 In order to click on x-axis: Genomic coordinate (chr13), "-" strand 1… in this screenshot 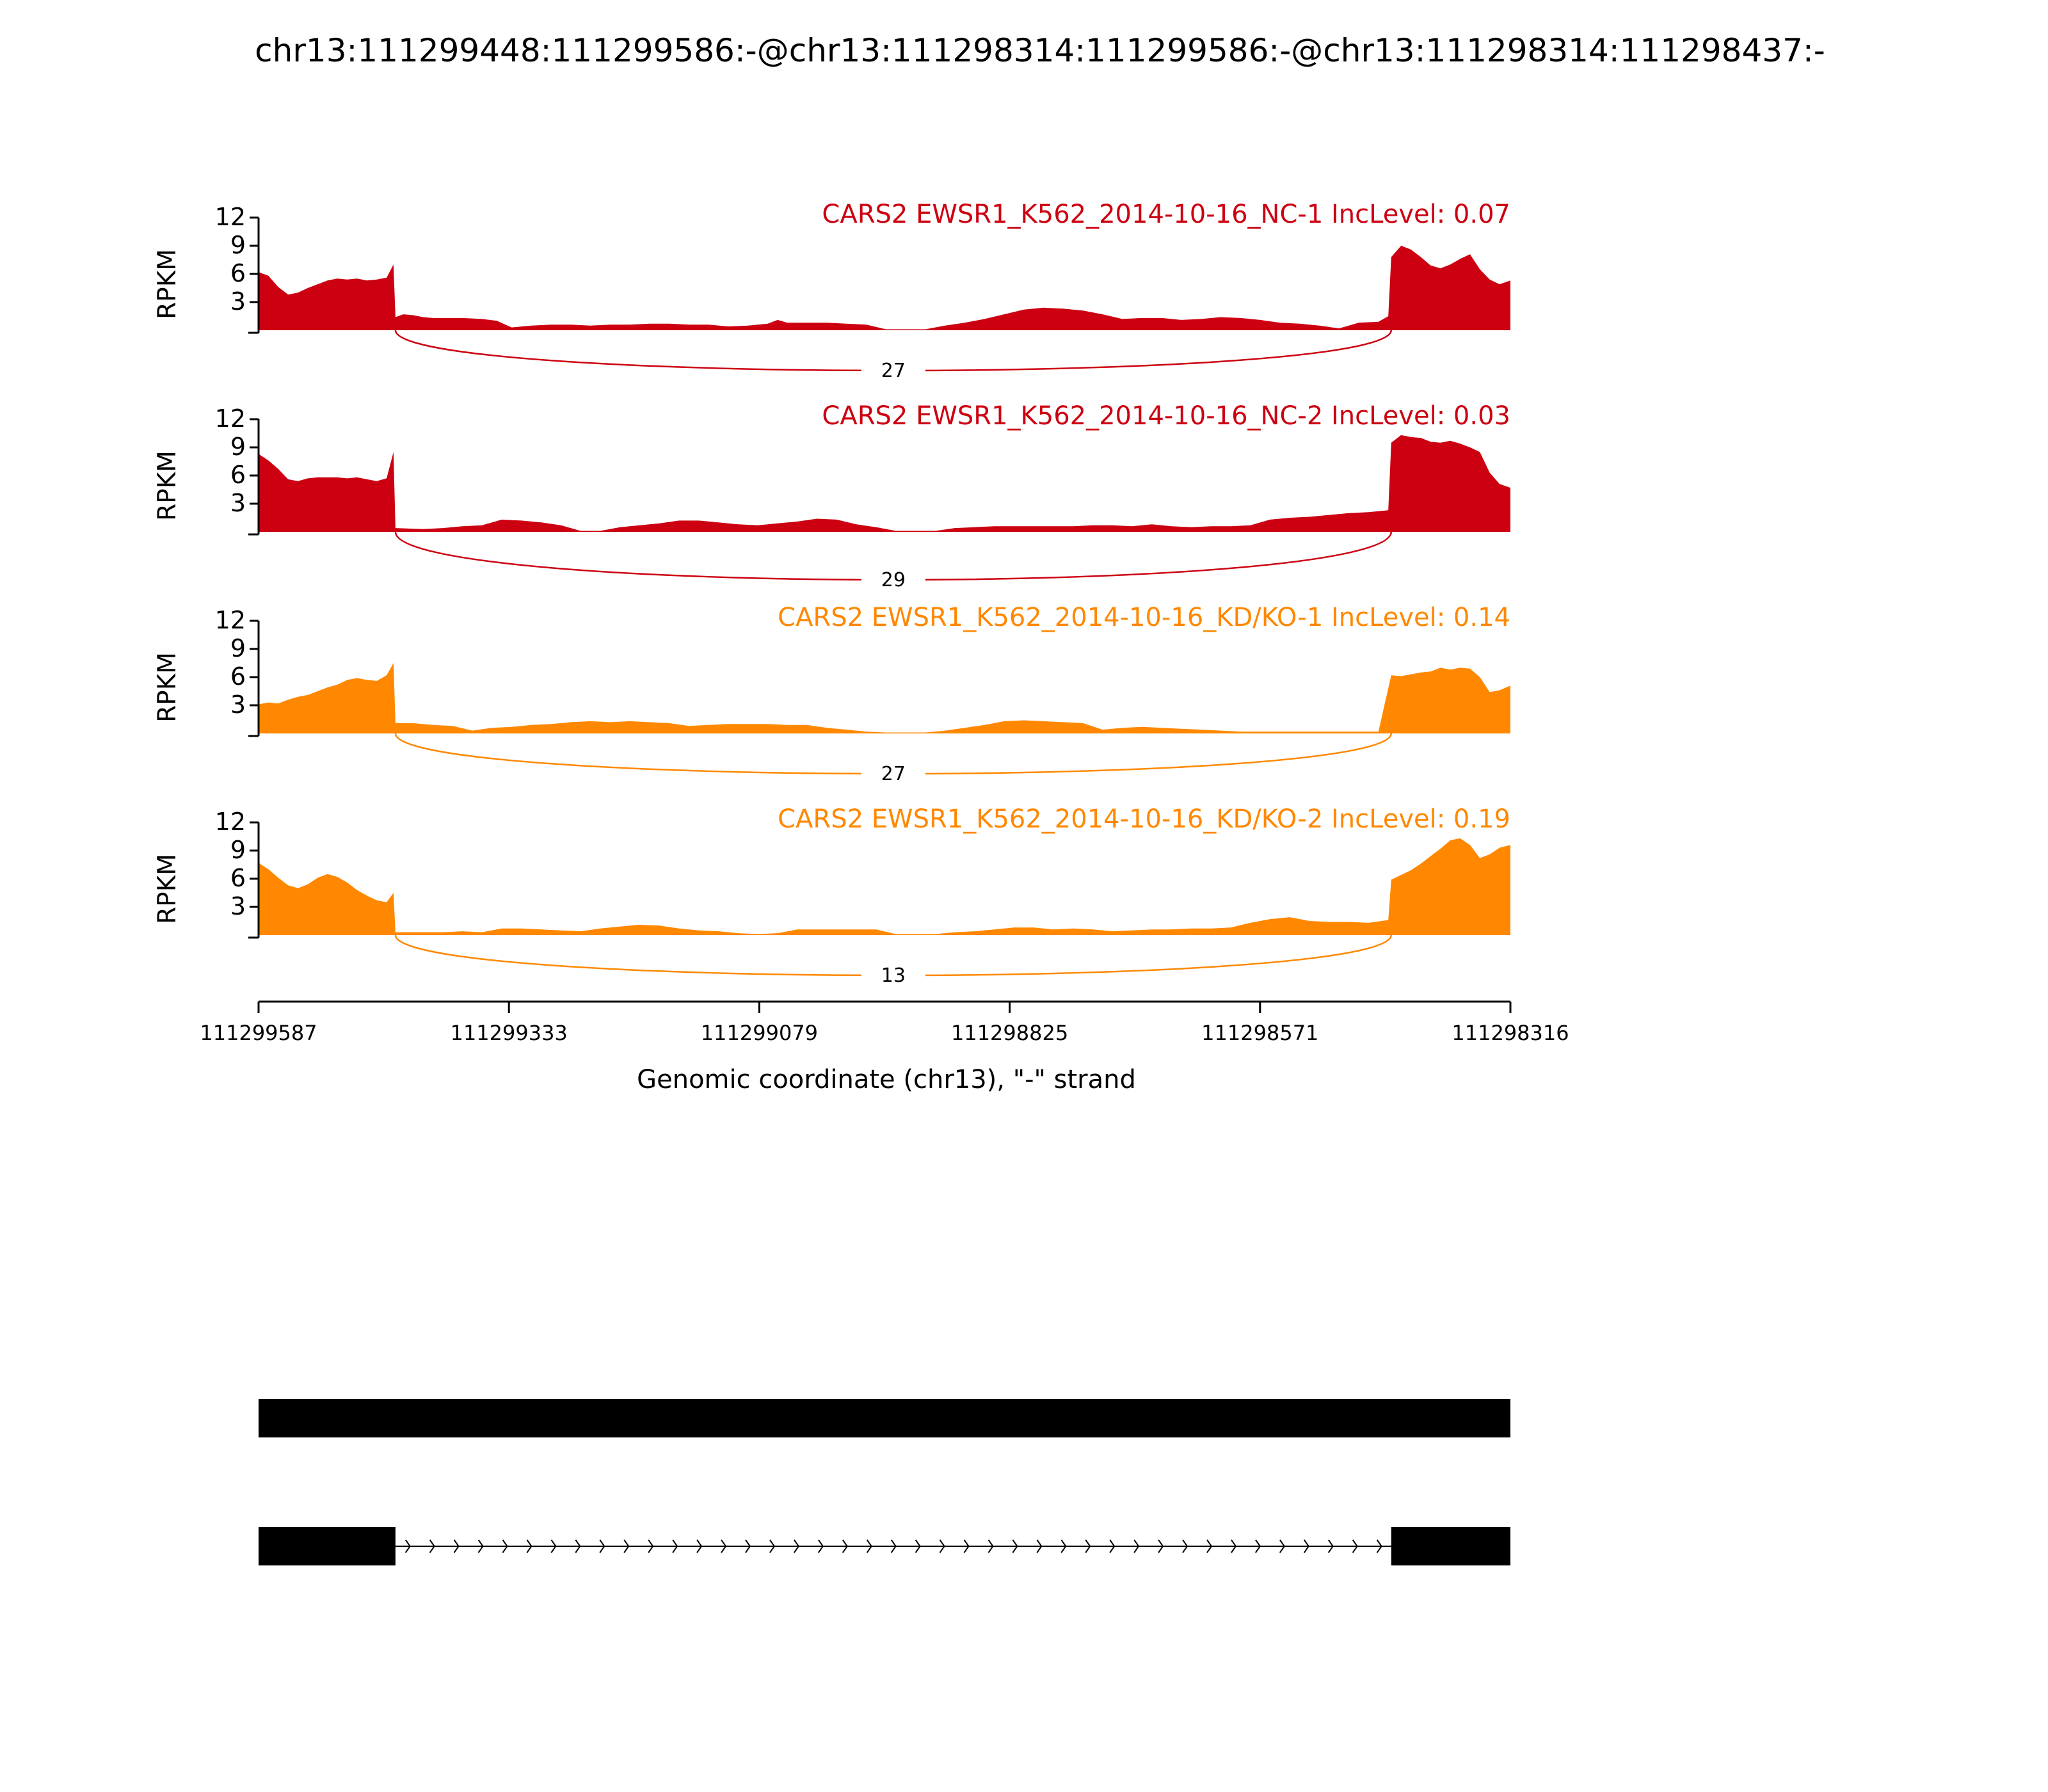, I will do `click(884, 1047)`.